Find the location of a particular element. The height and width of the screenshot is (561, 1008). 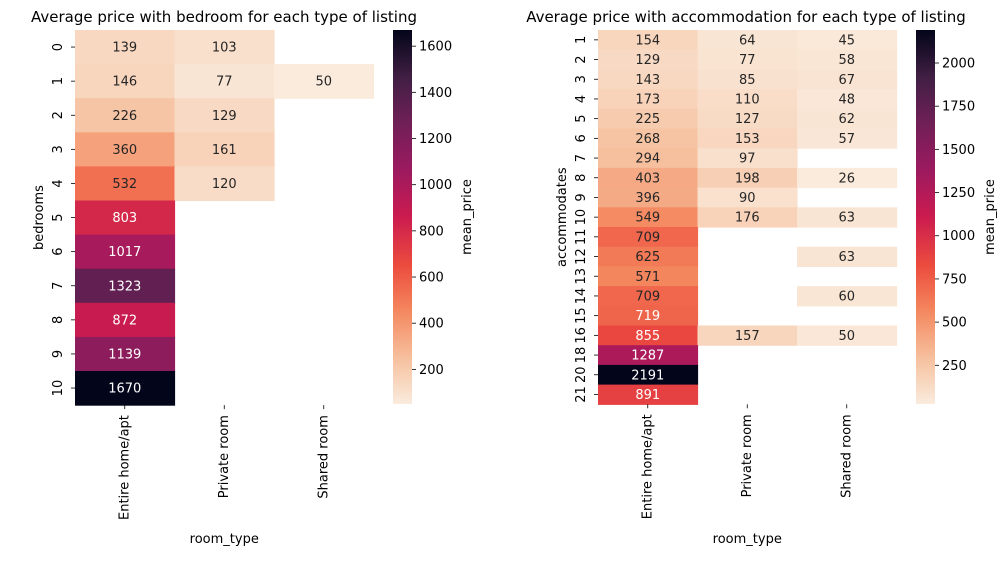

heatmap-2-colorbar-tick-label: 1000 is located at coordinates (958, 236).